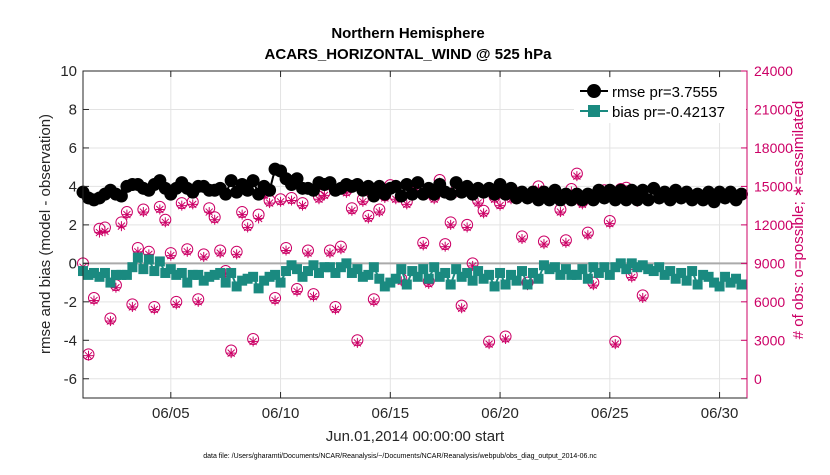  Describe the element at coordinates (769, 302) in the screenshot. I see `y-tick-label-right: 6000` at that location.